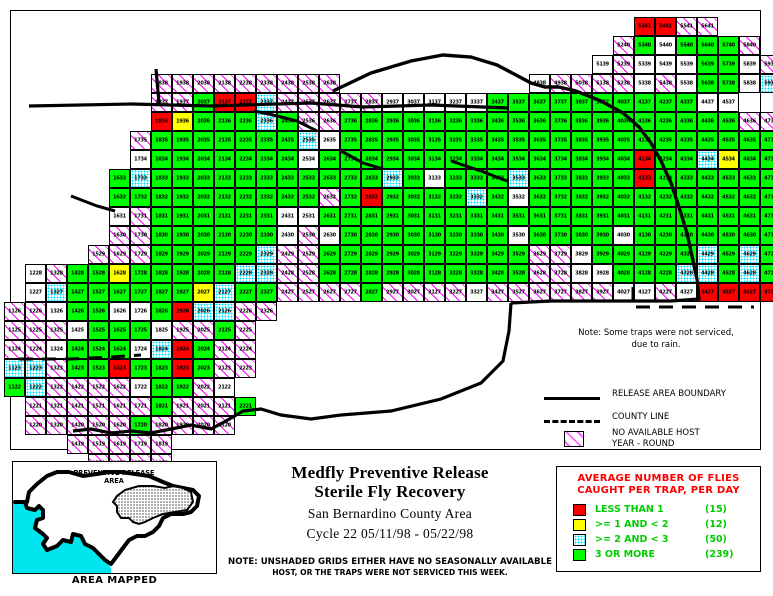  I want to click on grid-cell: 3834, so click(581, 159).